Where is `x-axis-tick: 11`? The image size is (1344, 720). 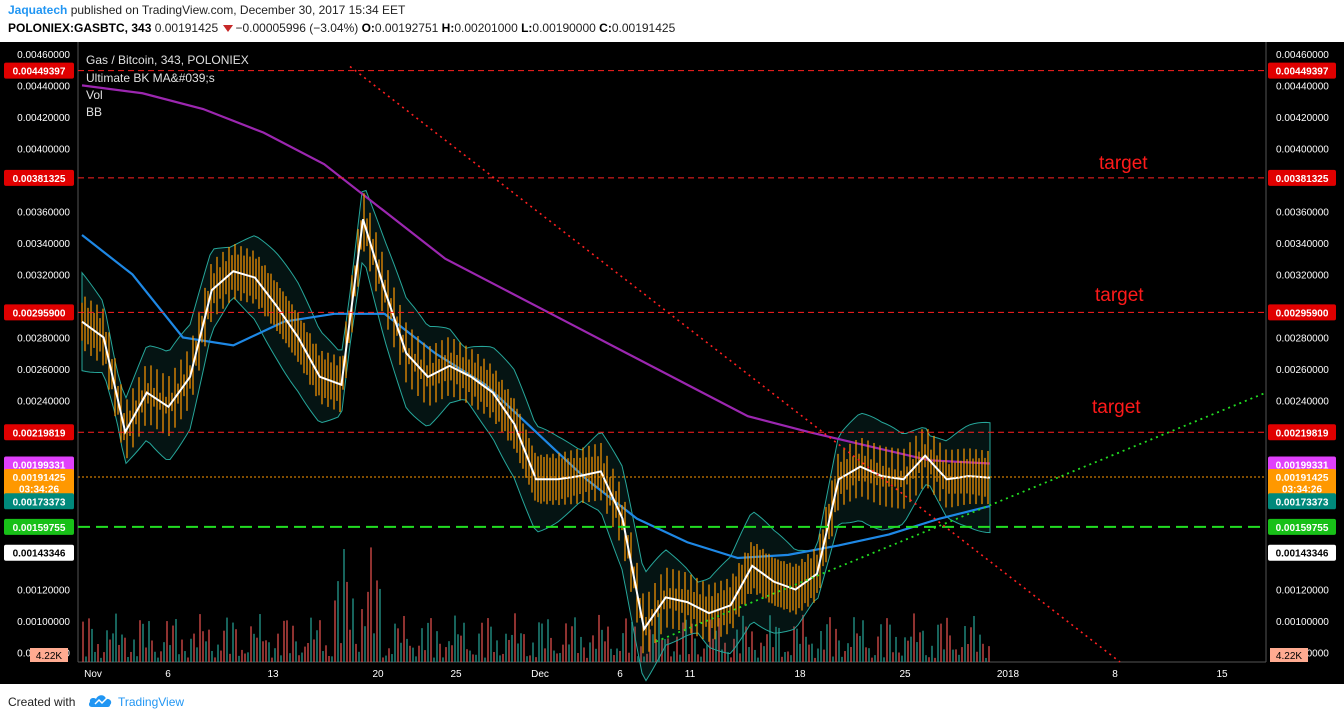 x-axis-tick: 11 is located at coordinates (690, 674).